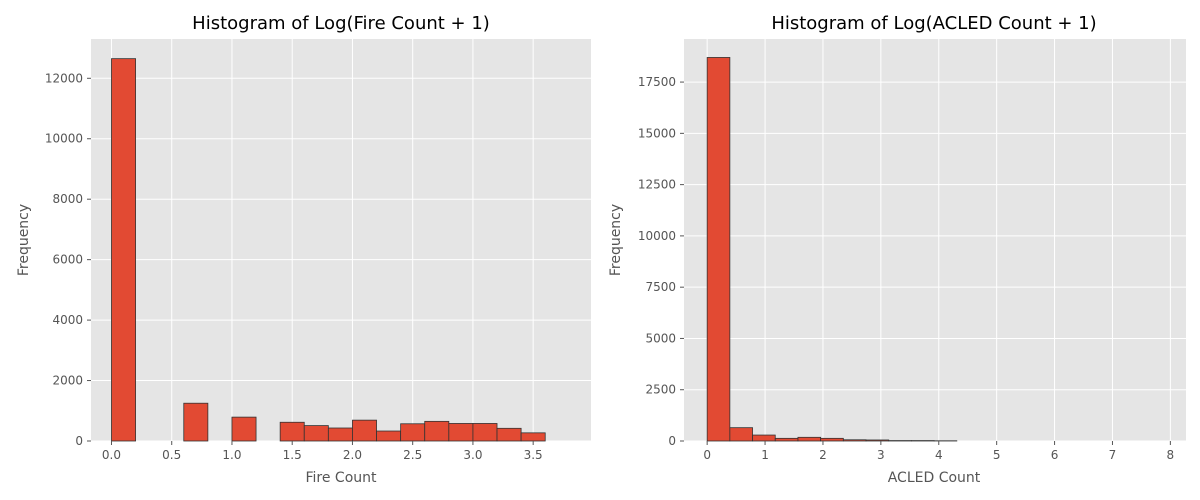  Describe the element at coordinates (1055, 455) in the screenshot. I see `x-tick-label: 6` at that location.